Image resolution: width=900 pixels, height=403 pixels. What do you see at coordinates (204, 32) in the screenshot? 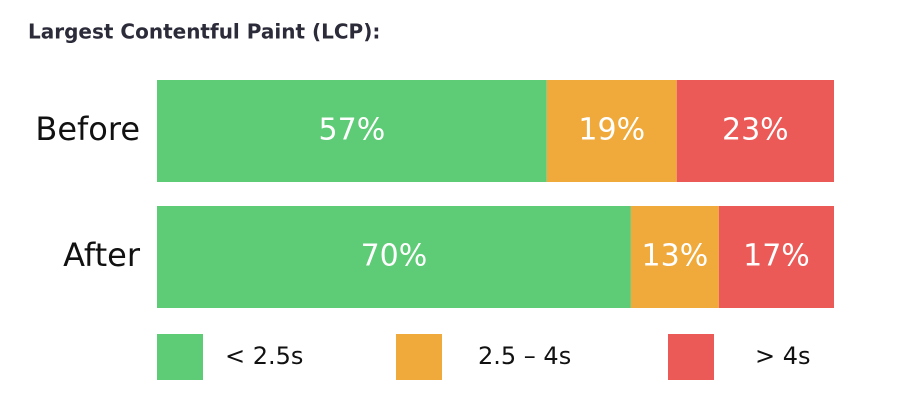
I see `chart-title: Largest Contentful Paint (LCP):` at bounding box center [204, 32].